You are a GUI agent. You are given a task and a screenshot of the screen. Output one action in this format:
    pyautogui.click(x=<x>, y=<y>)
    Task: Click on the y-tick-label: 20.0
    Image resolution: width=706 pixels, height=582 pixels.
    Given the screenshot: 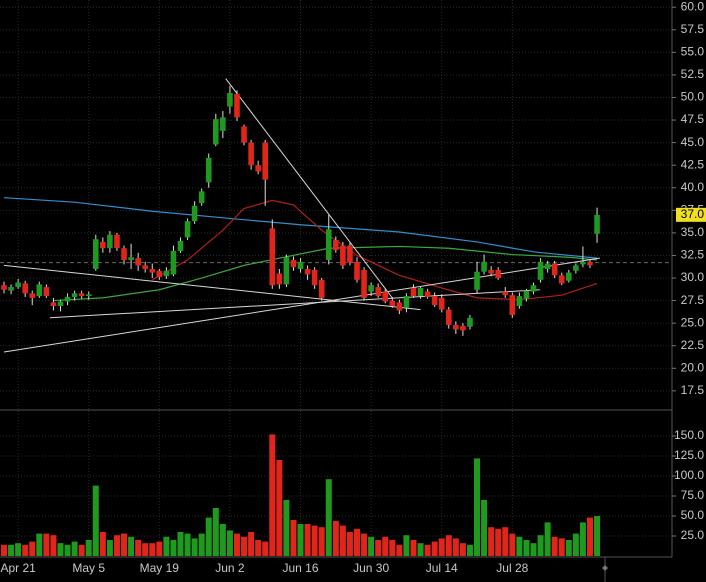 What is the action you would take?
    pyautogui.click(x=693, y=367)
    